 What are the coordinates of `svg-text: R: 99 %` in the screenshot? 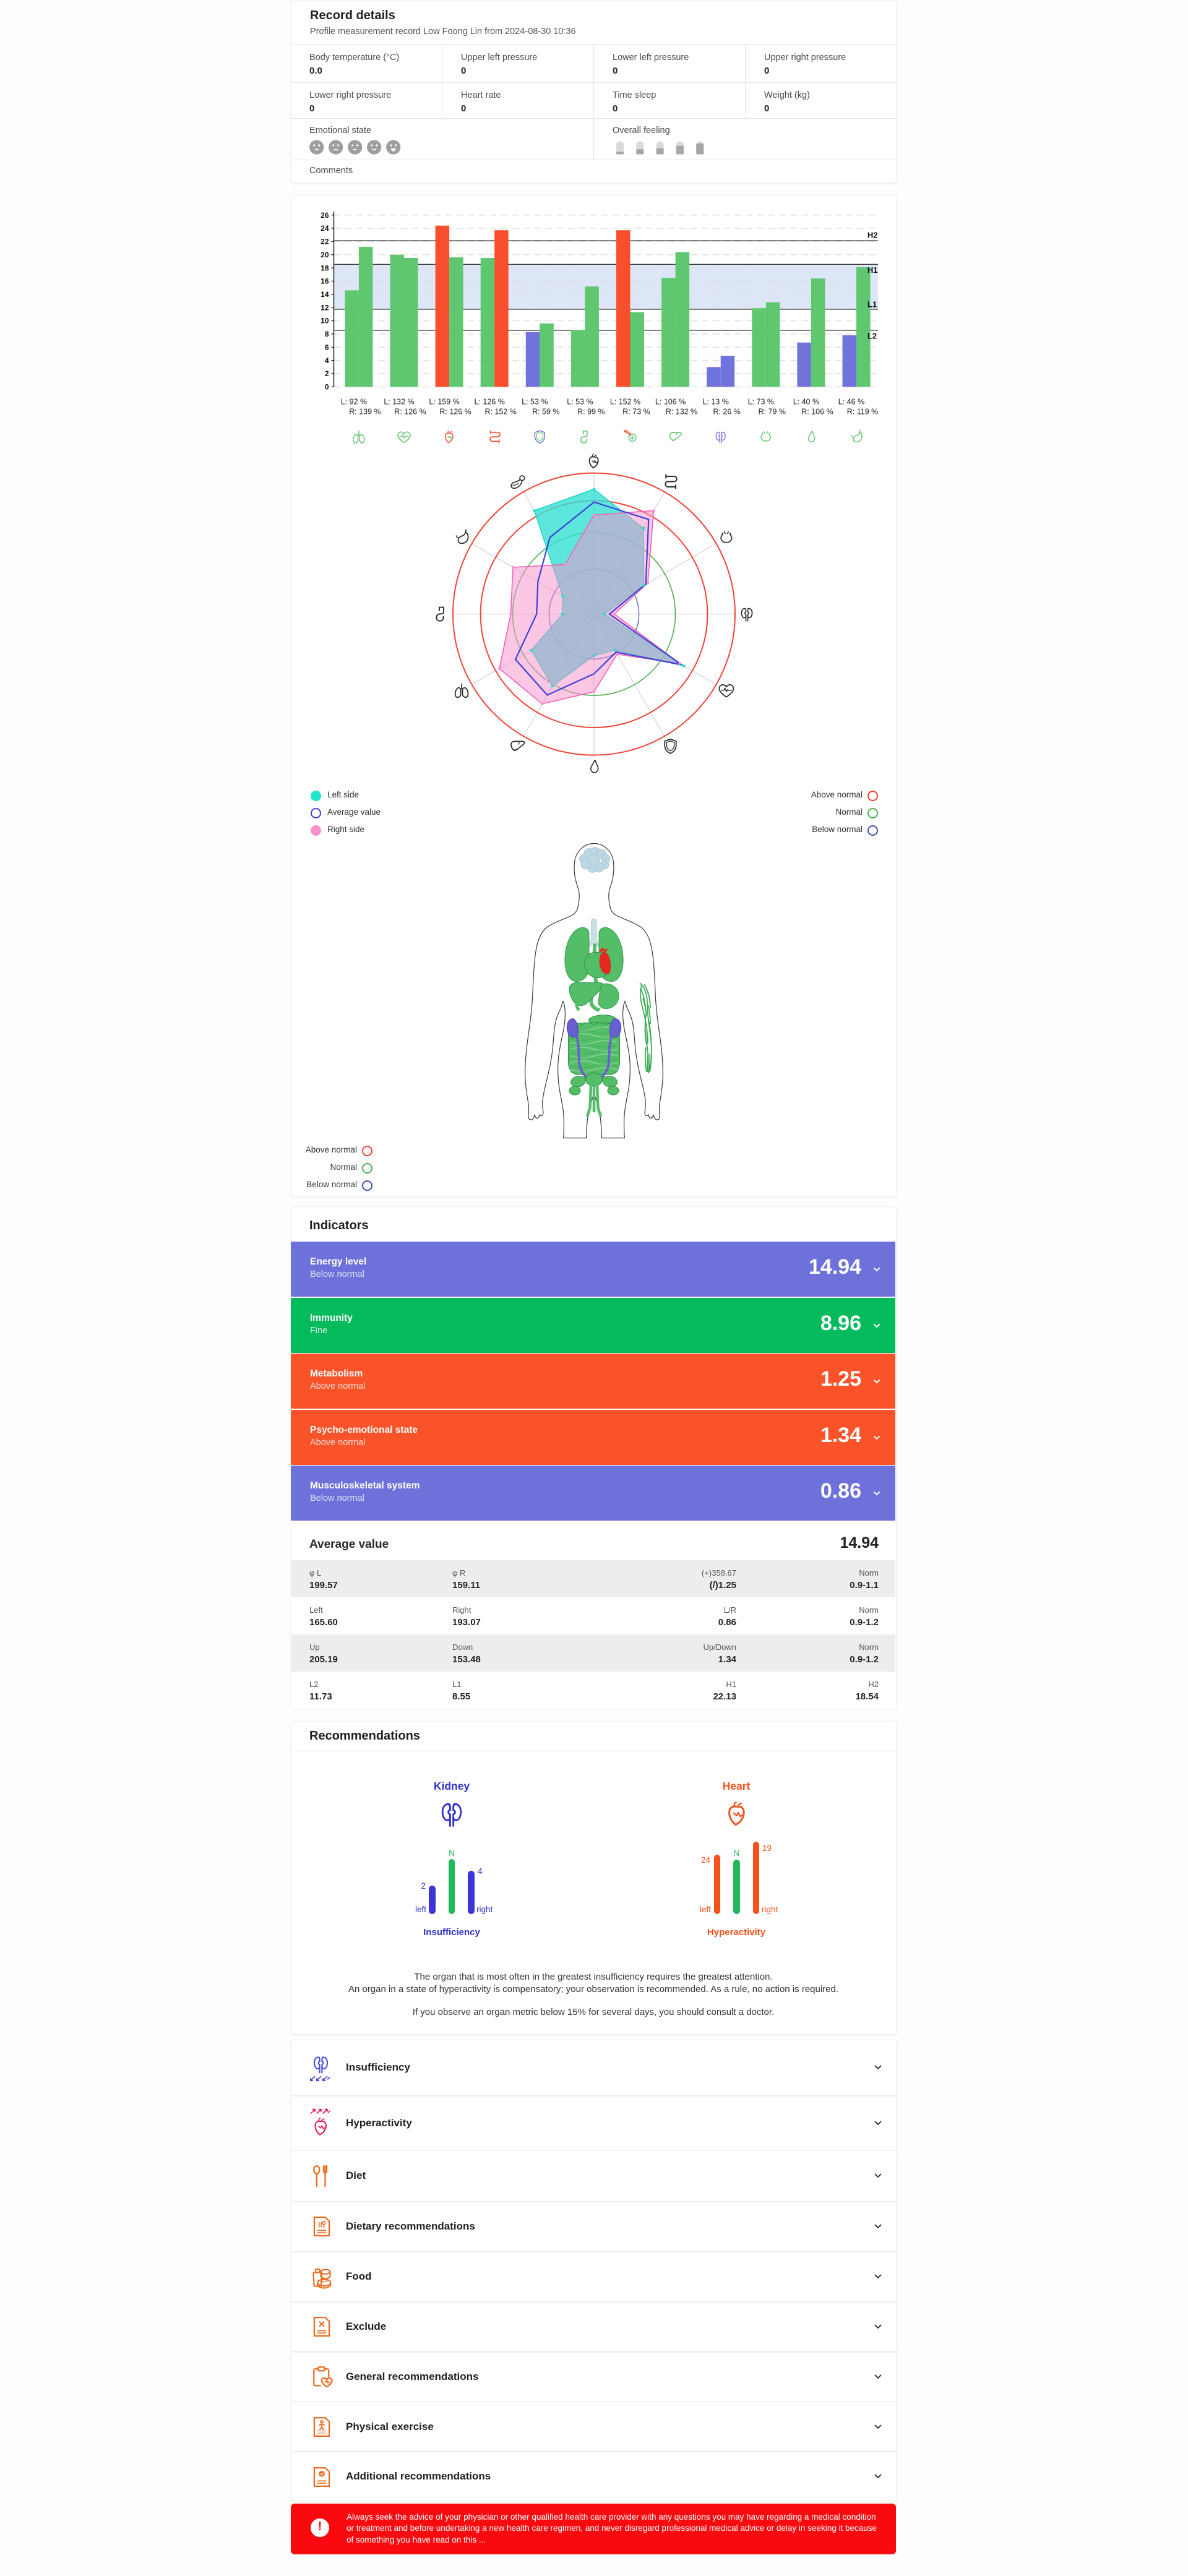 It's located at (591, 411).